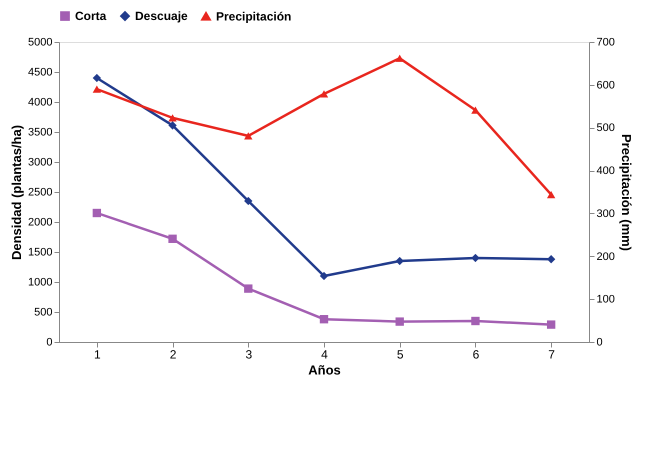  Describe the element at coordinates (40, 72) in the screenshot. I see `y-tick-label: 4500` at that location.